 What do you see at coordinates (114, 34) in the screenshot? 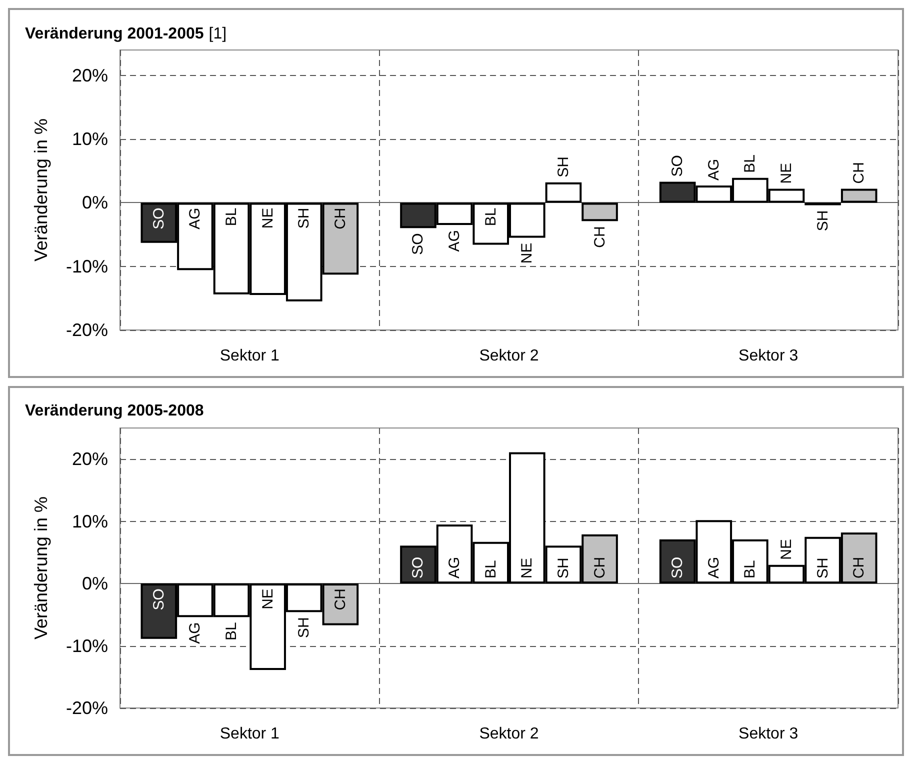
I see `chart-title: Veränderung 2001-2005` at bounding box center [114, 34].